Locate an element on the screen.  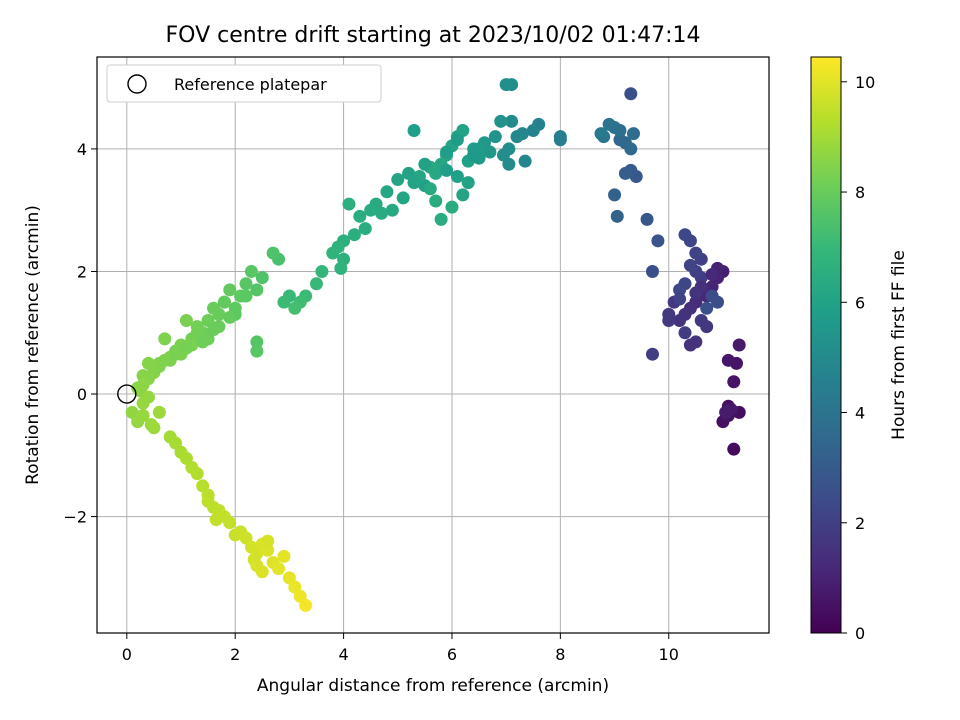
legend-label-reference: Reference platepar is located at coordinates (250, 84).